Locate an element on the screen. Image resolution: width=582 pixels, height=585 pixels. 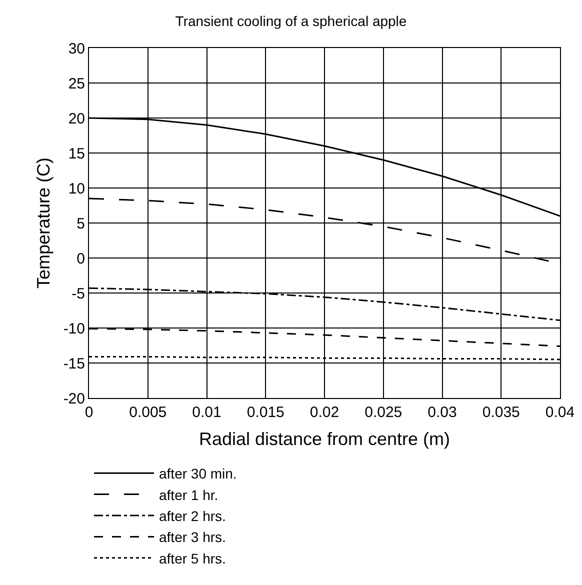
legend-label: after 1 hr. is located at coordinates (188, 494).